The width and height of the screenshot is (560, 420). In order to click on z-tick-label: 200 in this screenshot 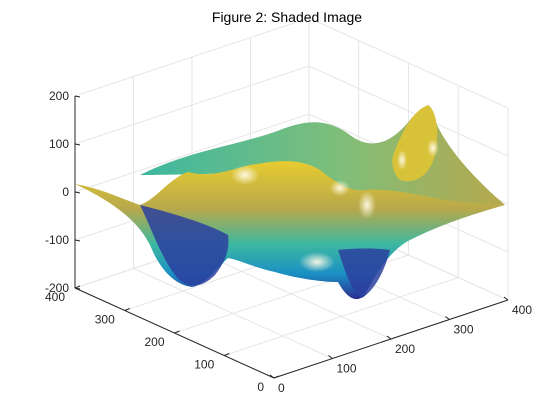, I will do `click(59, 96)`.